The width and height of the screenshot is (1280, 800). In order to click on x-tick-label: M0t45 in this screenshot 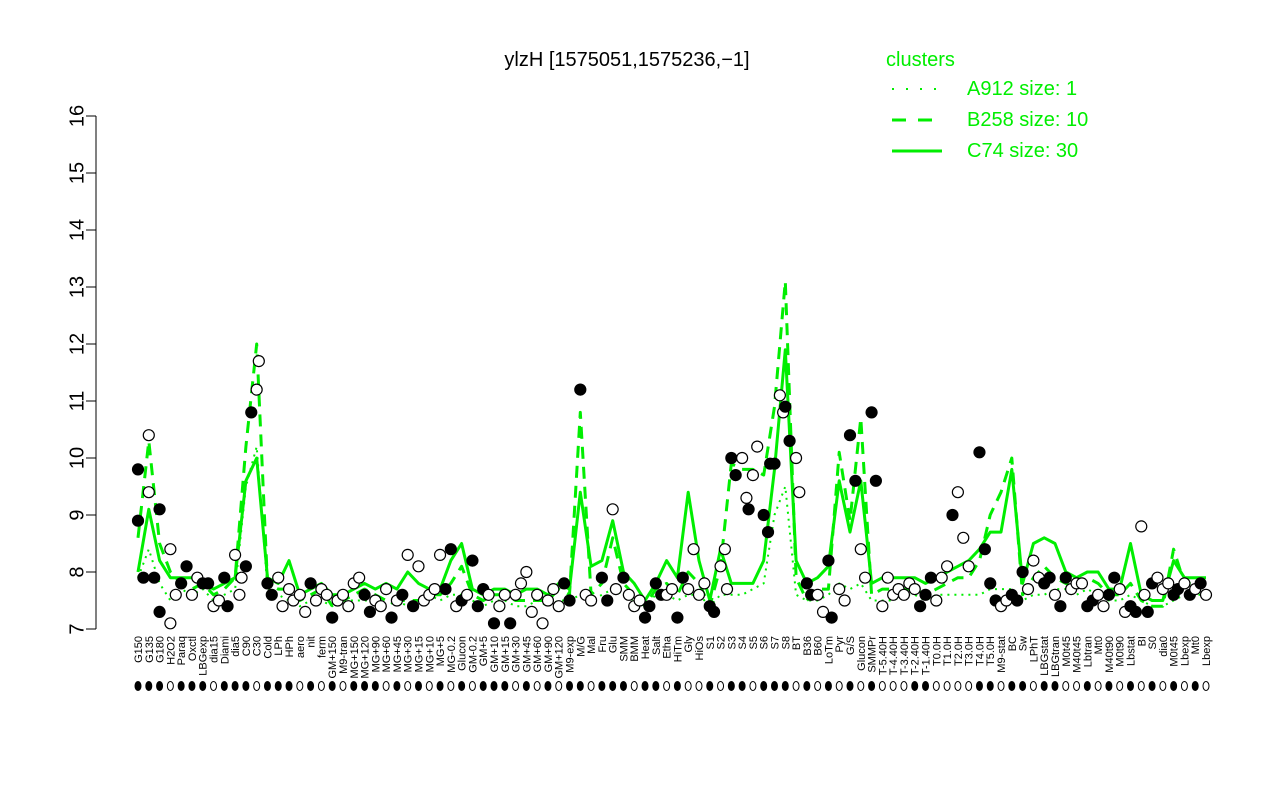, I will do `click(1175, 651)`.